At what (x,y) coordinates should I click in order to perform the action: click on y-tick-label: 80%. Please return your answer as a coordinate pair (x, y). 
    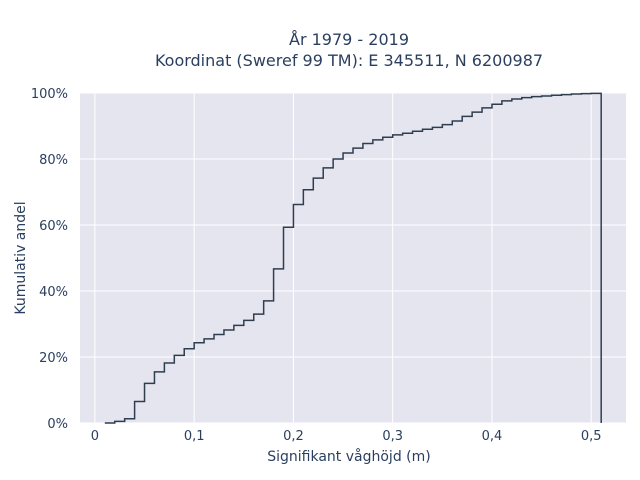
    Looking at the image, I should click on (53, 160).